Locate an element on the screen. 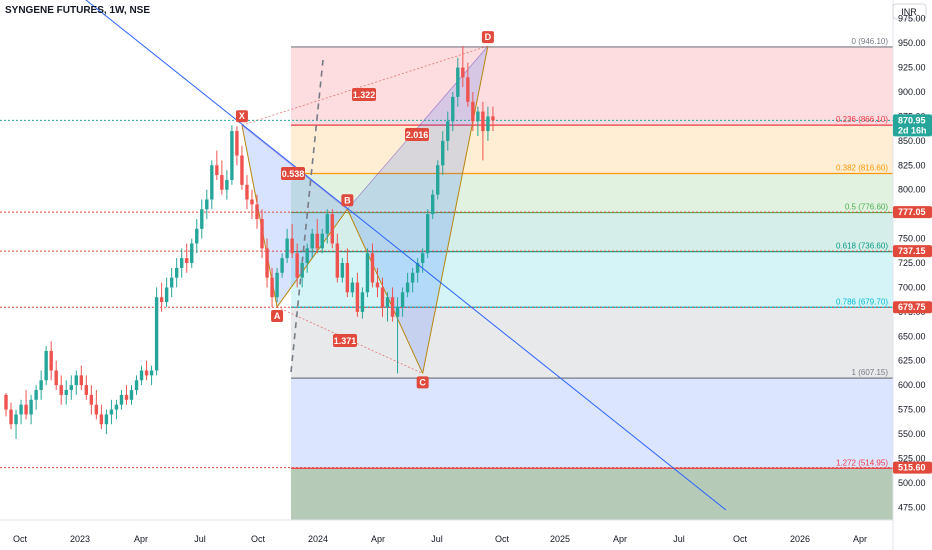 Image resolution: width=932 pixels, height=550 pixels. fib-level-label: 0.5 (776.60) is located at coordinates (866, 207).